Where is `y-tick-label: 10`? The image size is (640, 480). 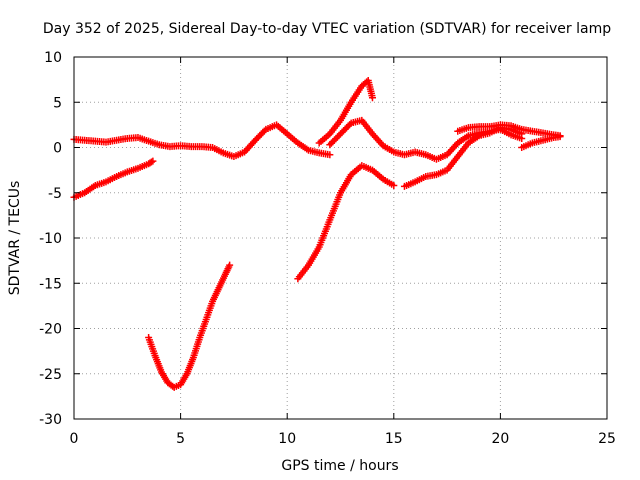 y-tick-label: 10 is located at coordinates (53, 58).